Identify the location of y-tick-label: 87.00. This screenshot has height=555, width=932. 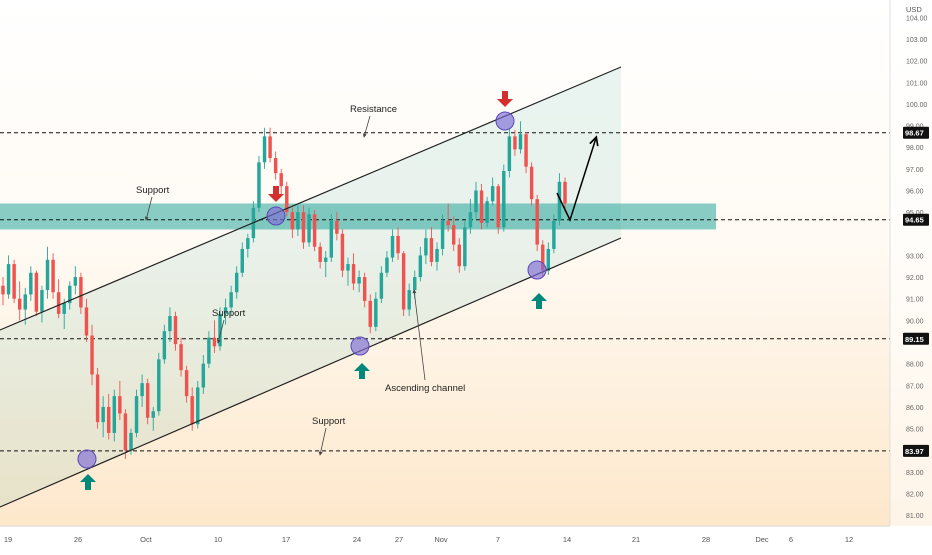
(915, 386).